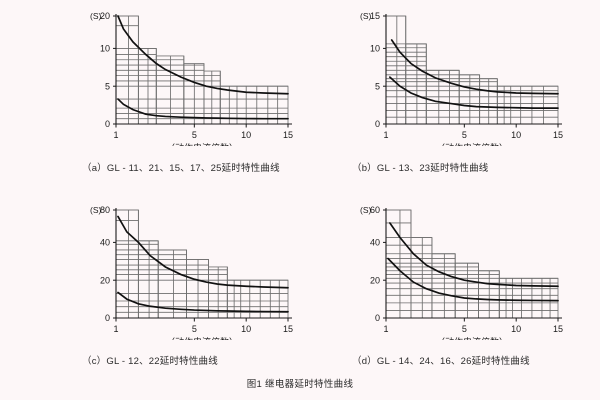 This screenshot has width=600, height=400. Describe the element at coordinates (105, 243) in the screenshot. I see `chart-c-ytick-40: 40` at that location.